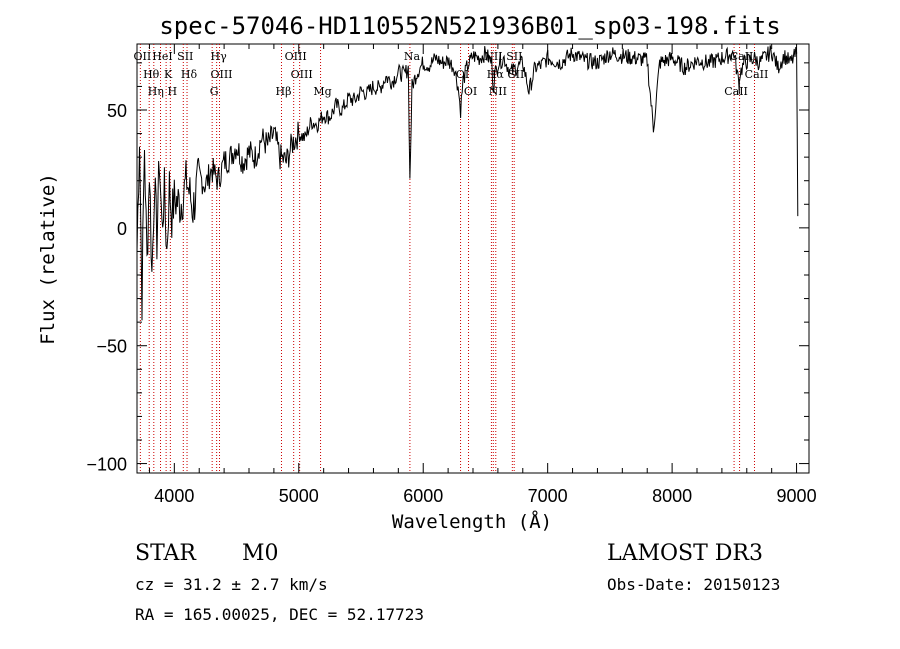  I want to click on line-label-nii: NII, so click(498, 91).